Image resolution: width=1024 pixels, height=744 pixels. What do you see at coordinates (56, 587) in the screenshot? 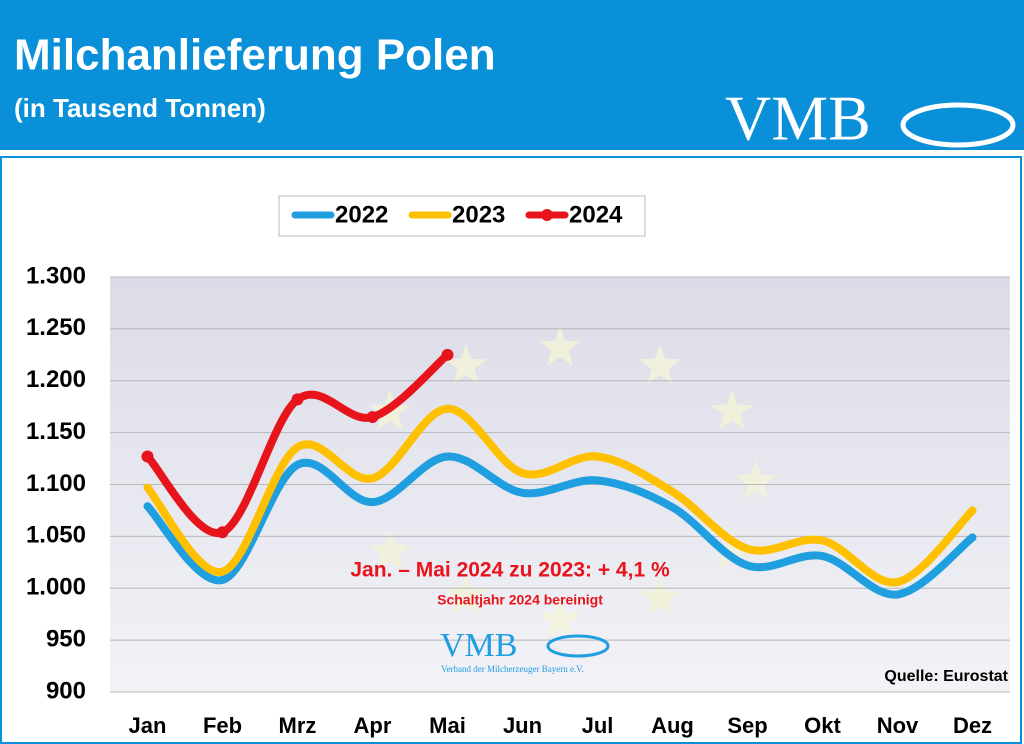
I see `y-tick-label: 1.000` at bounding box center [56, 587].